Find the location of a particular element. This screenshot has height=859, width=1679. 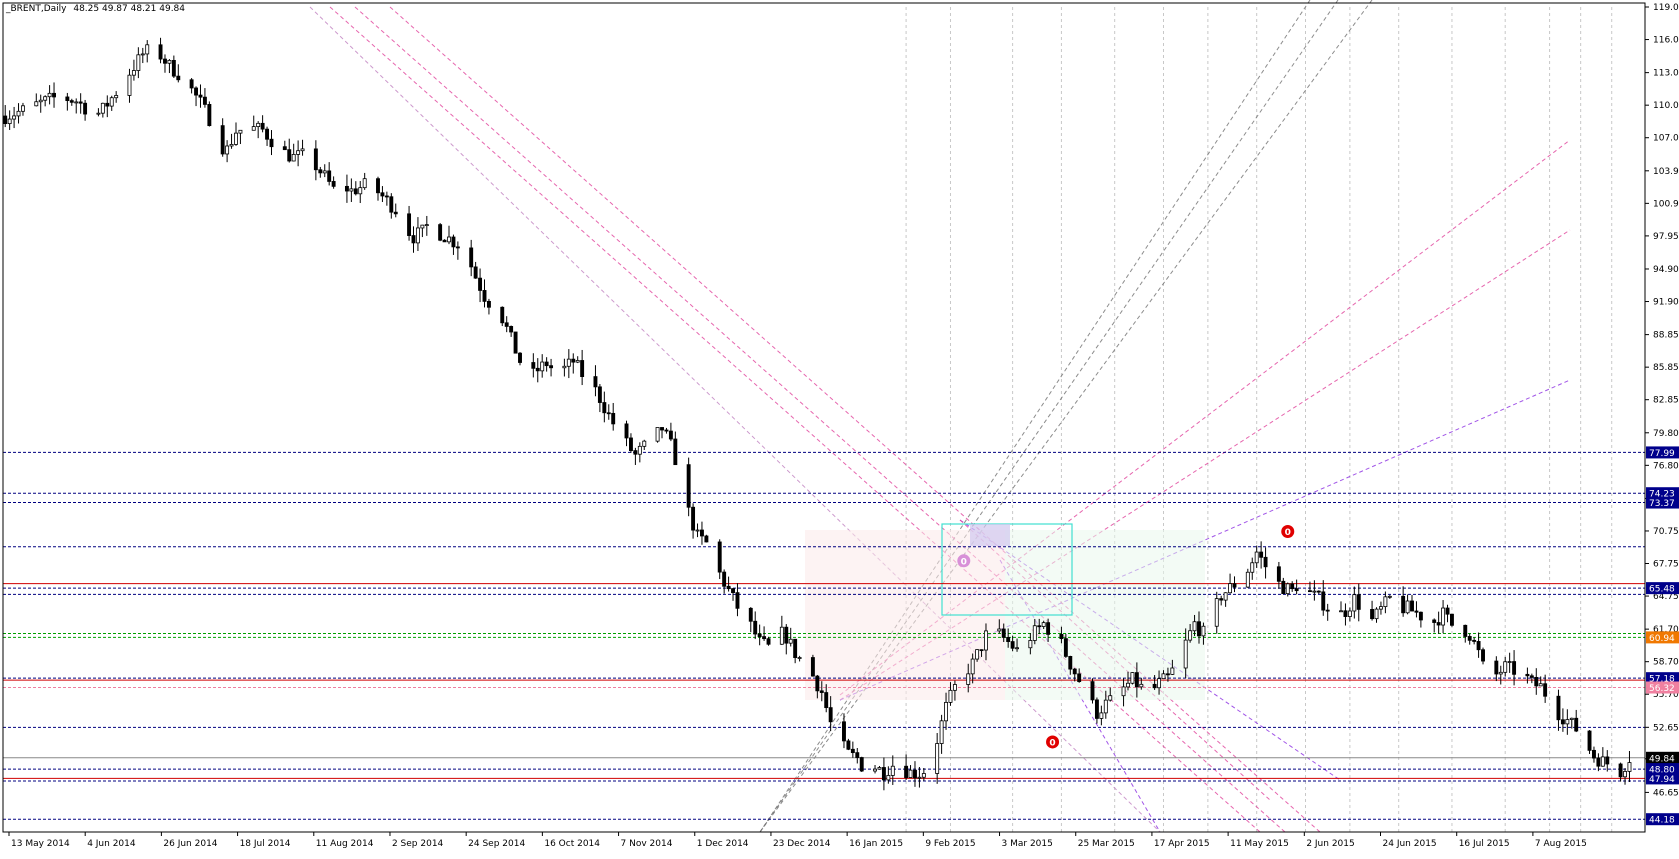

y-tick-label: 55.70 is located at coordinates (1666, 695).